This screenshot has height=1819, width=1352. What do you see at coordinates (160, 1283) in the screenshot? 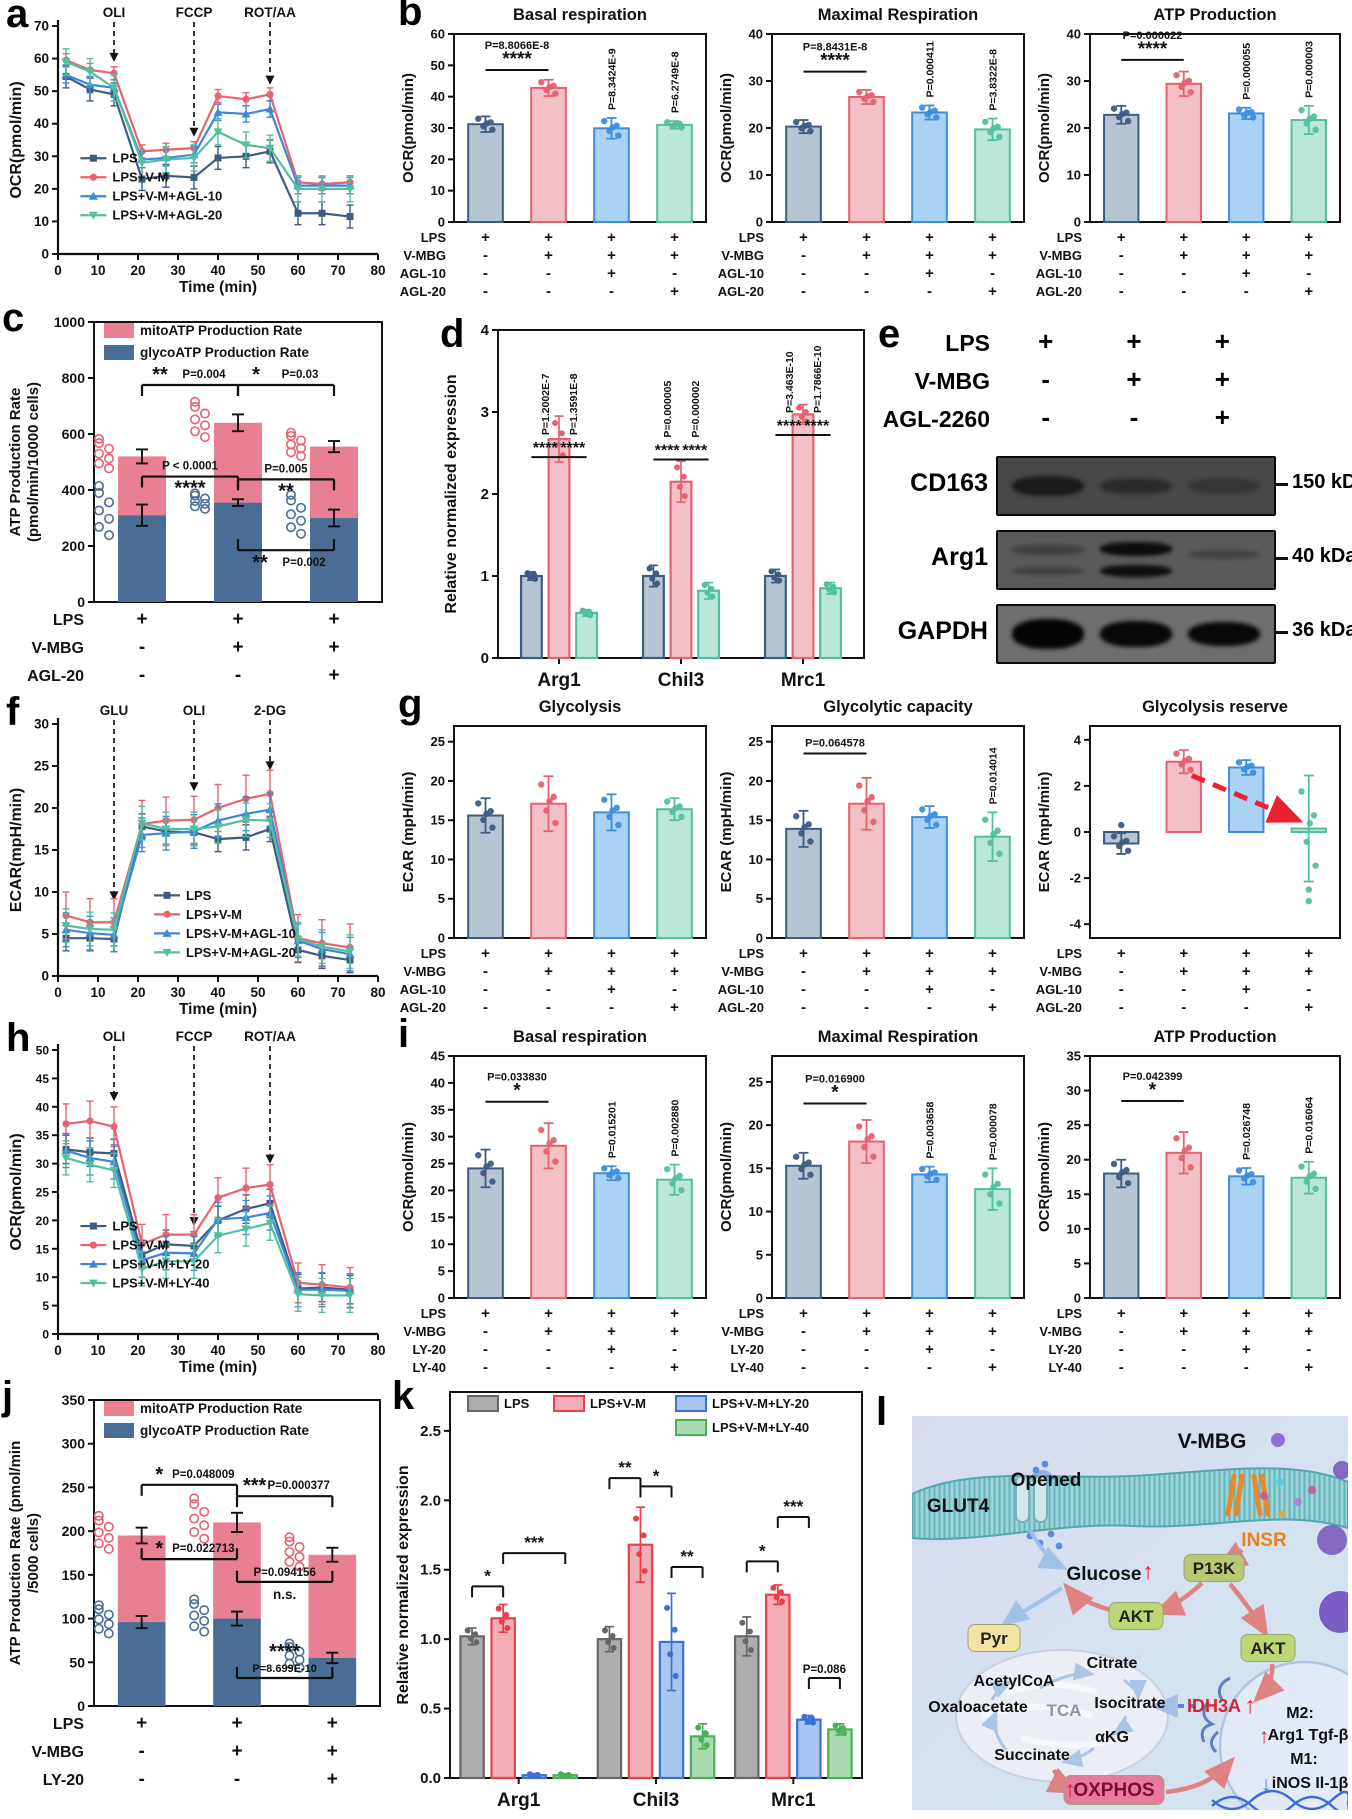
I see `svg-text: LPS+V-M+LY-40` at bounding box center [160, 1283].